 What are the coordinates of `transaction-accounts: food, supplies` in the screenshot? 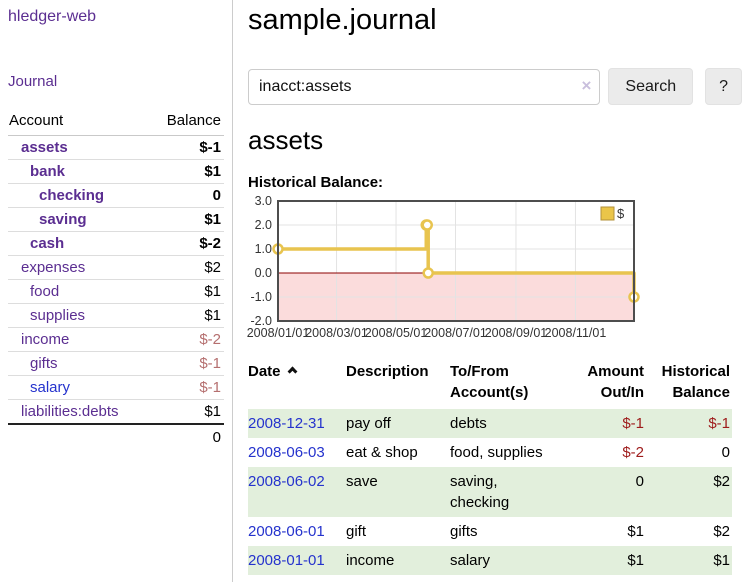 It's located at (496, 453).